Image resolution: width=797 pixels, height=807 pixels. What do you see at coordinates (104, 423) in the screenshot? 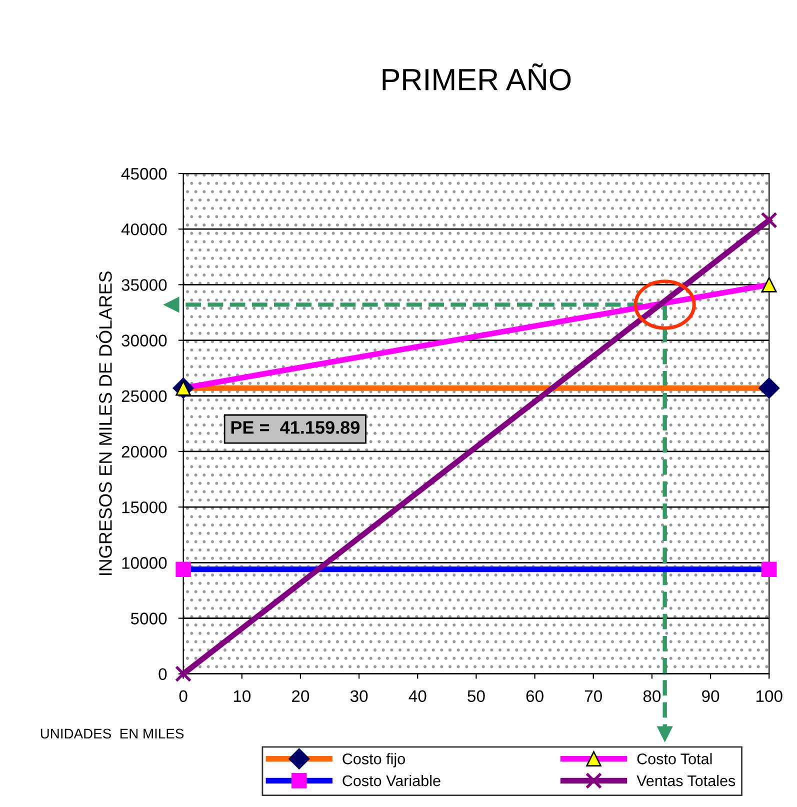
I see `y-axis-title: INGRESOS EN MILES DE DÓLARES` at bounding box center [104, 423].